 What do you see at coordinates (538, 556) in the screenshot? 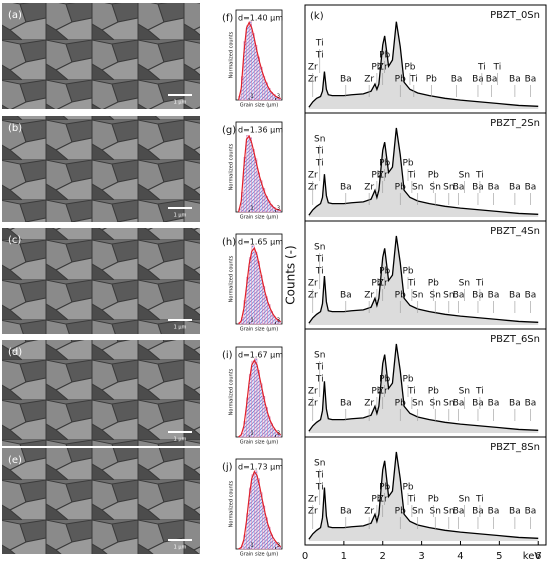
I see `x-tick-label: 6` at bounding box center [538, 556].